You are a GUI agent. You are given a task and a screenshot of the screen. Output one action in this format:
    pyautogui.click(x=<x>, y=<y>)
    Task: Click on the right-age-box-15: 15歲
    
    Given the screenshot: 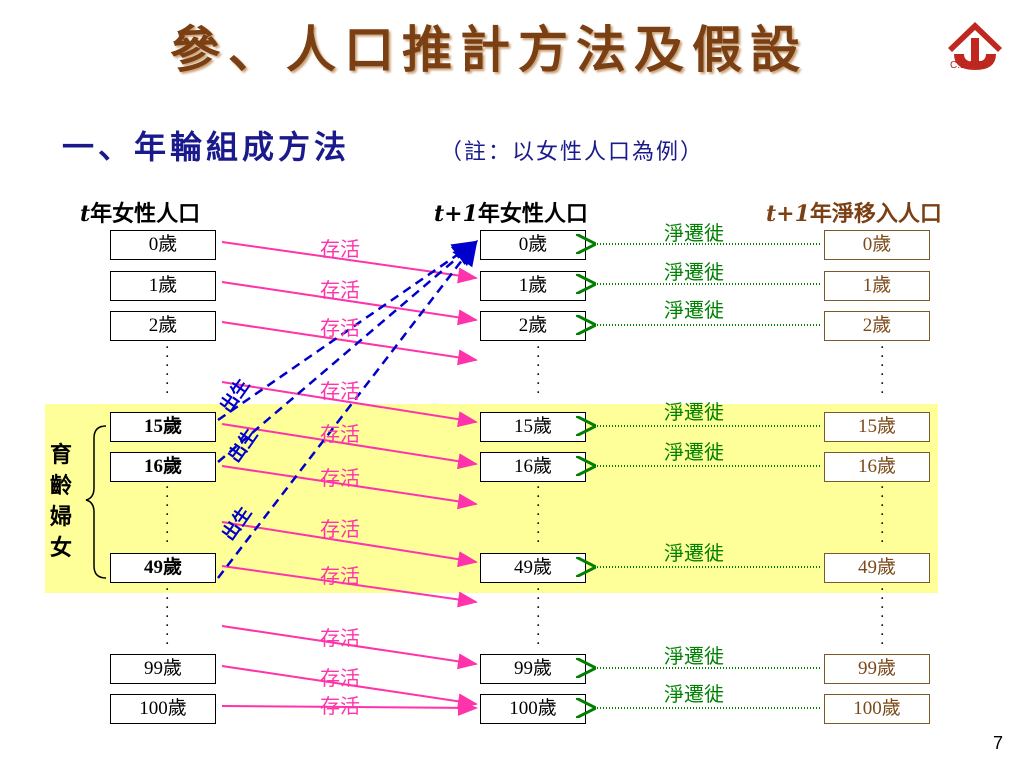 What is the action you would take?
    pyautogui.click(x=877, y=427)
    